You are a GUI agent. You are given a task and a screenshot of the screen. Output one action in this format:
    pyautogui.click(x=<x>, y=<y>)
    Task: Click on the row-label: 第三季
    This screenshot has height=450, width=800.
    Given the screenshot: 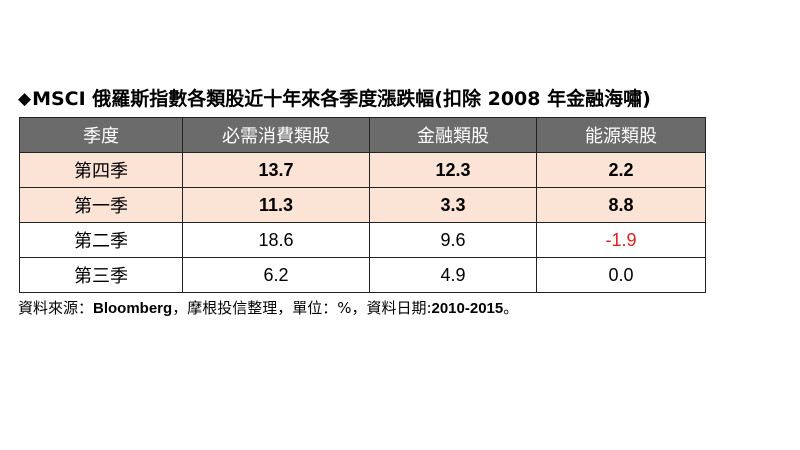 What is the action you would take?
    pyautogui.click(x=101, y=275)
    